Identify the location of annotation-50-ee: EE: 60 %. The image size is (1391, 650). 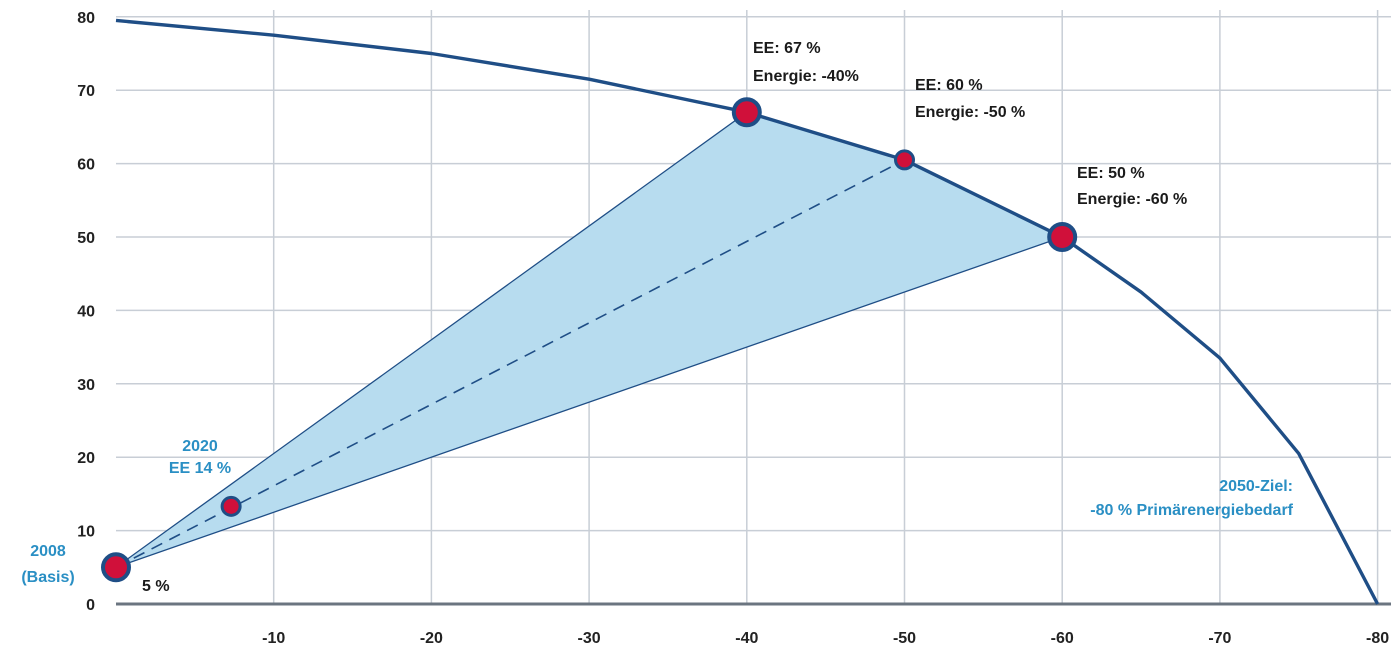
(949, 85).